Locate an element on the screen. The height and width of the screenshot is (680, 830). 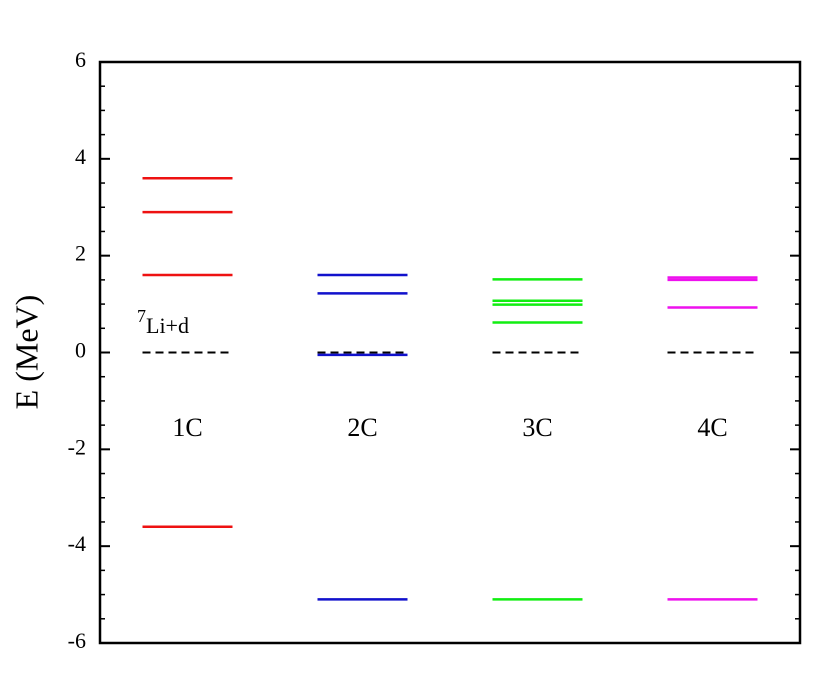
annotation-text: Li+d is located at coordinates (167, 325).